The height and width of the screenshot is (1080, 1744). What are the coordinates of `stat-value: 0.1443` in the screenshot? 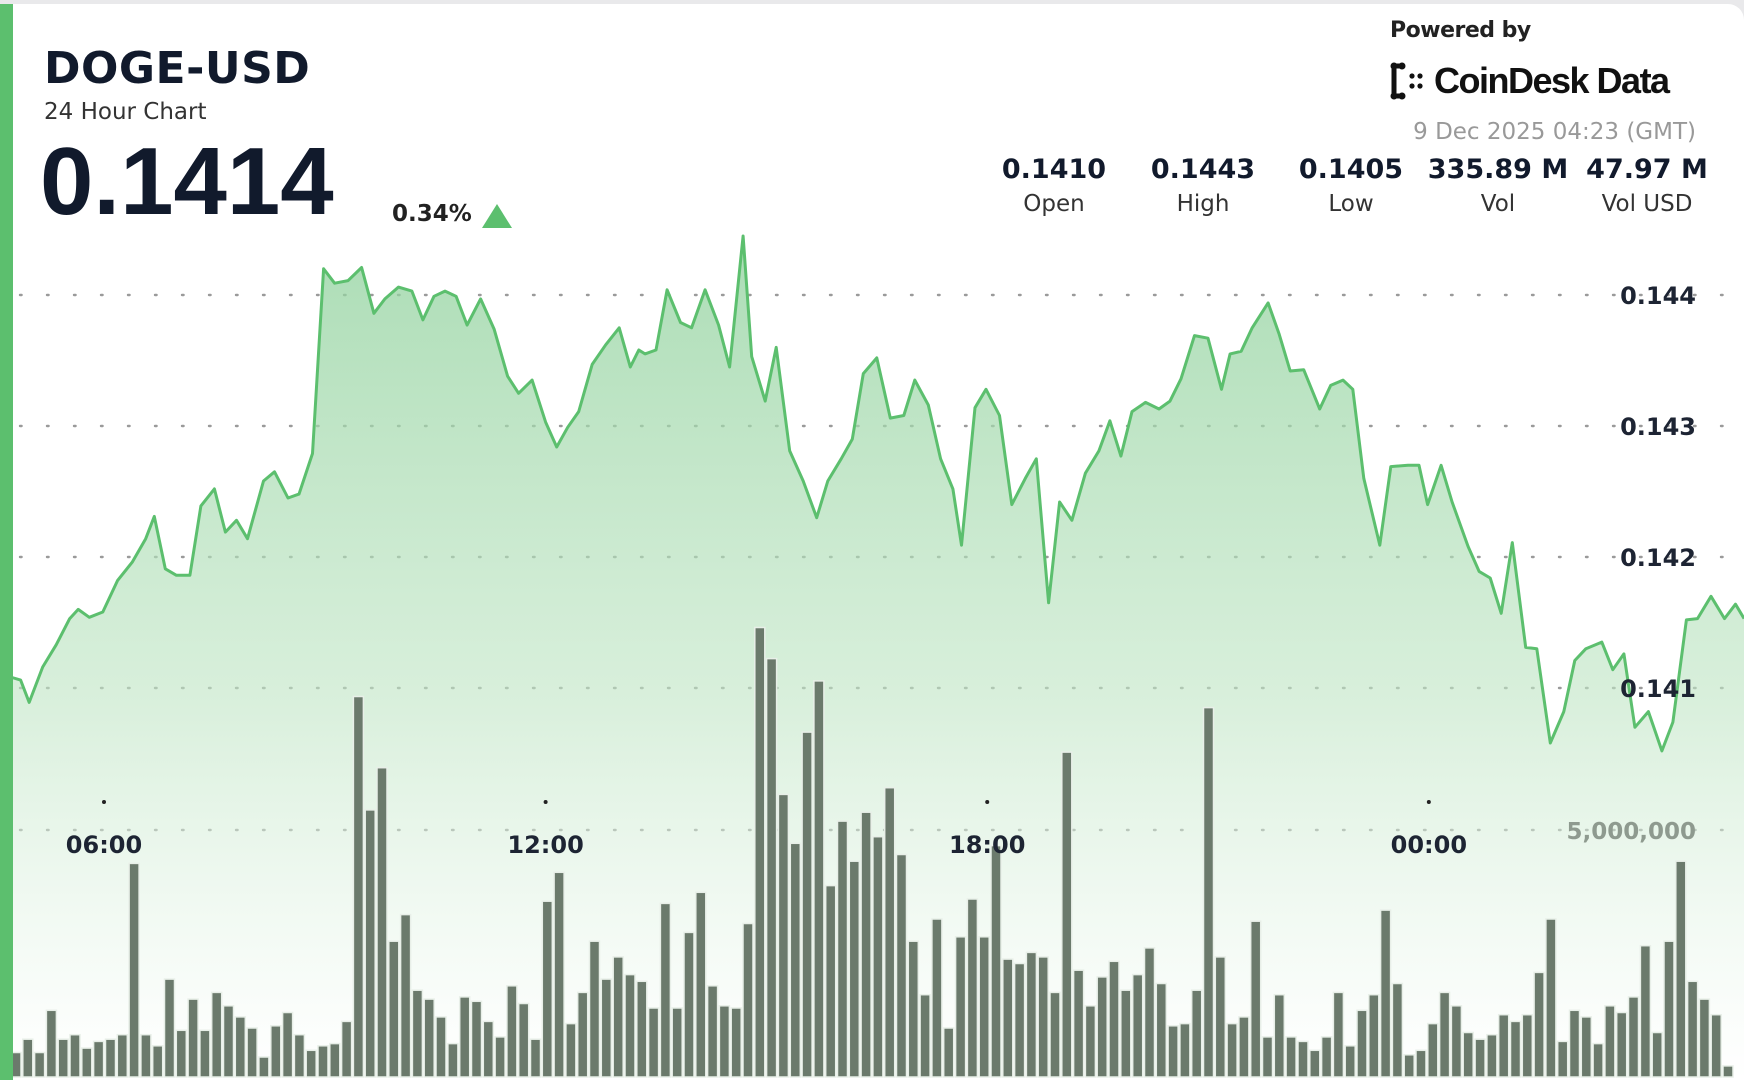 It's located at (1203, 169).